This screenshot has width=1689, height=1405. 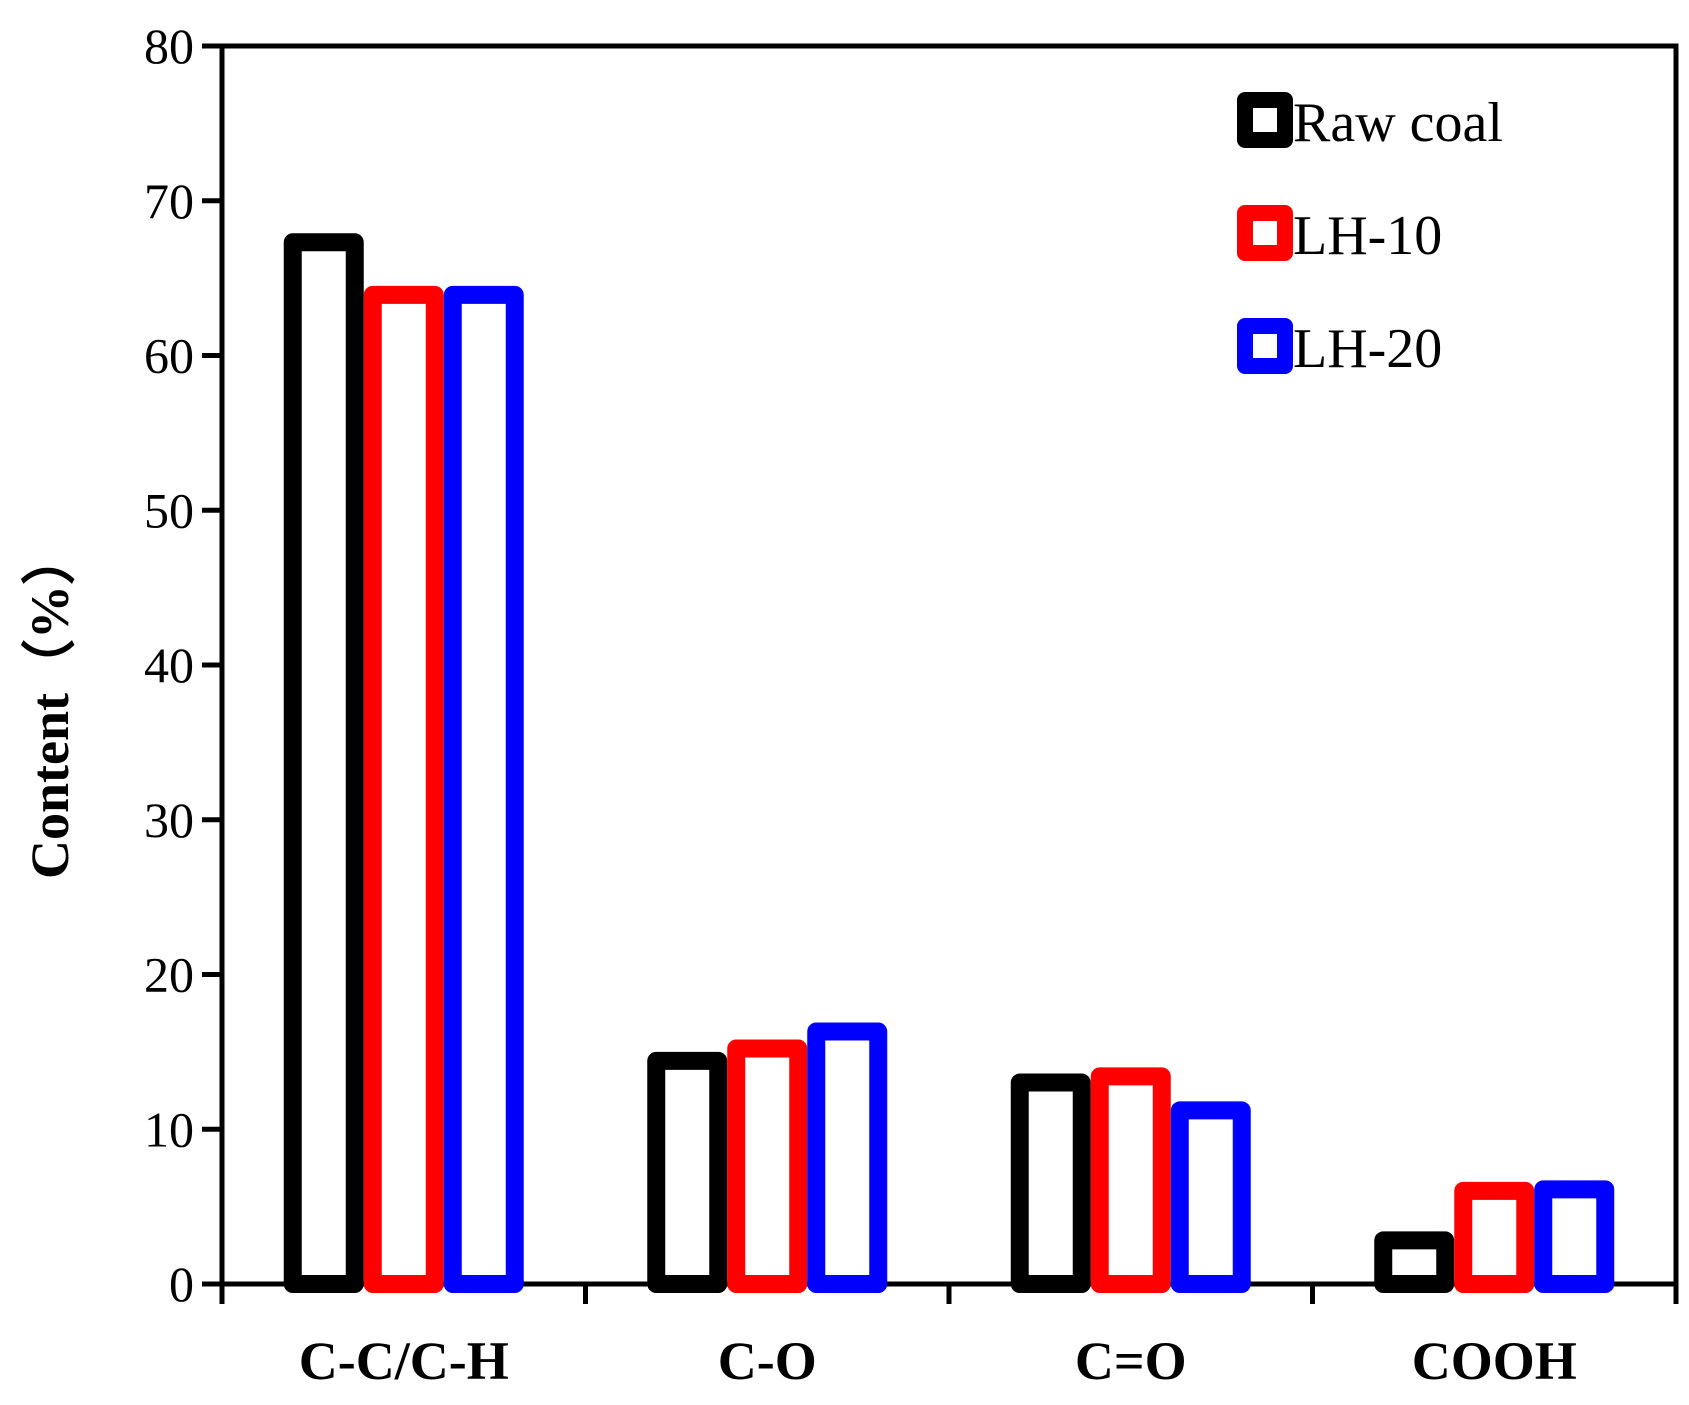 What do you see at coordinates (169, 820) in the screenshot?
I see `y-tick-label: 30` at bounding box center [169, 820].